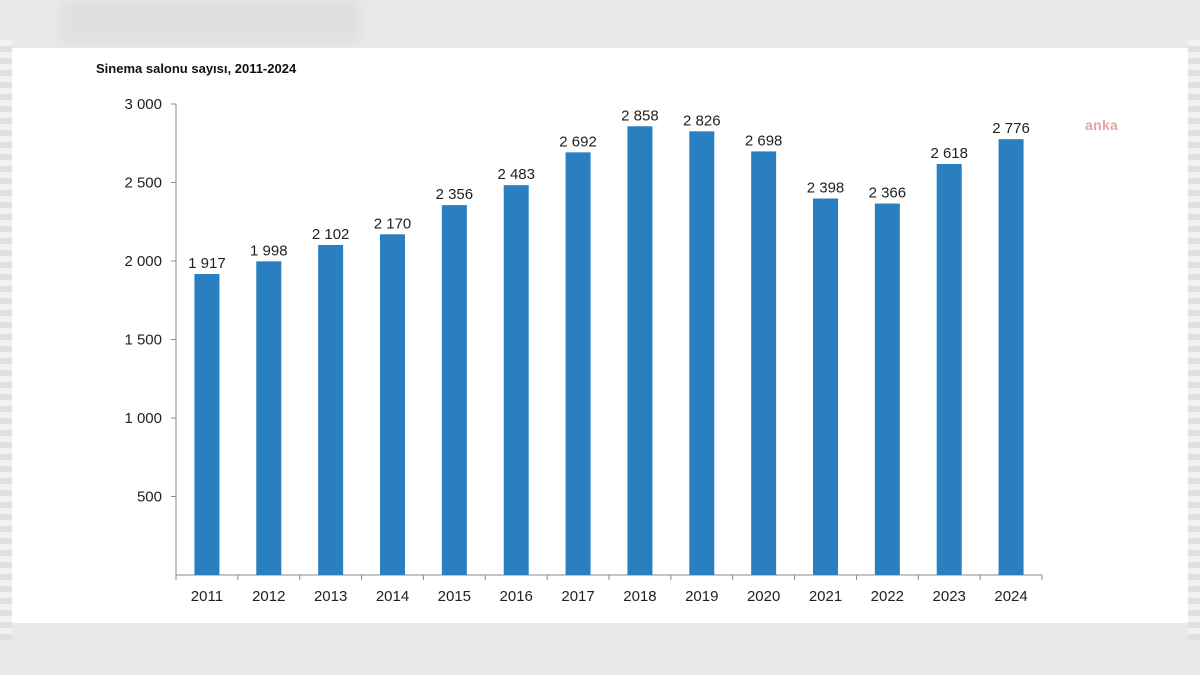 The height and width of the screenshot is (675, 1200). Describe the element at coordinates (268, 596) in the screenshot. I see `x-tick-label: 2012` at that location.